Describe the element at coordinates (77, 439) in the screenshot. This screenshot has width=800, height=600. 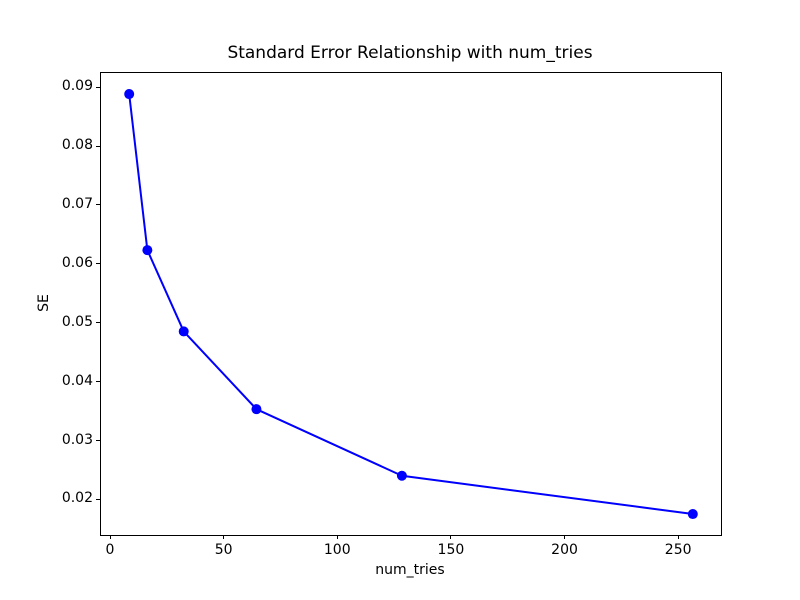
I see `y-tick-label: 0.03` at that location.